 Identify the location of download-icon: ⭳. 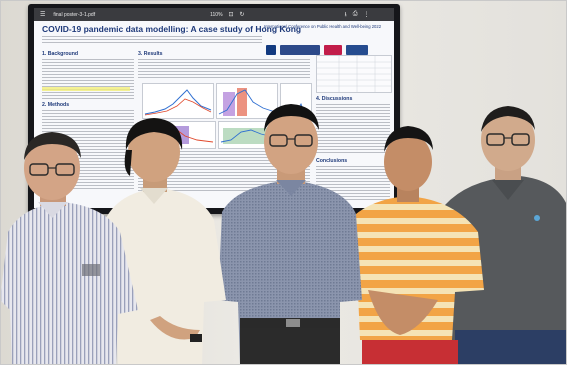
(345, 14).